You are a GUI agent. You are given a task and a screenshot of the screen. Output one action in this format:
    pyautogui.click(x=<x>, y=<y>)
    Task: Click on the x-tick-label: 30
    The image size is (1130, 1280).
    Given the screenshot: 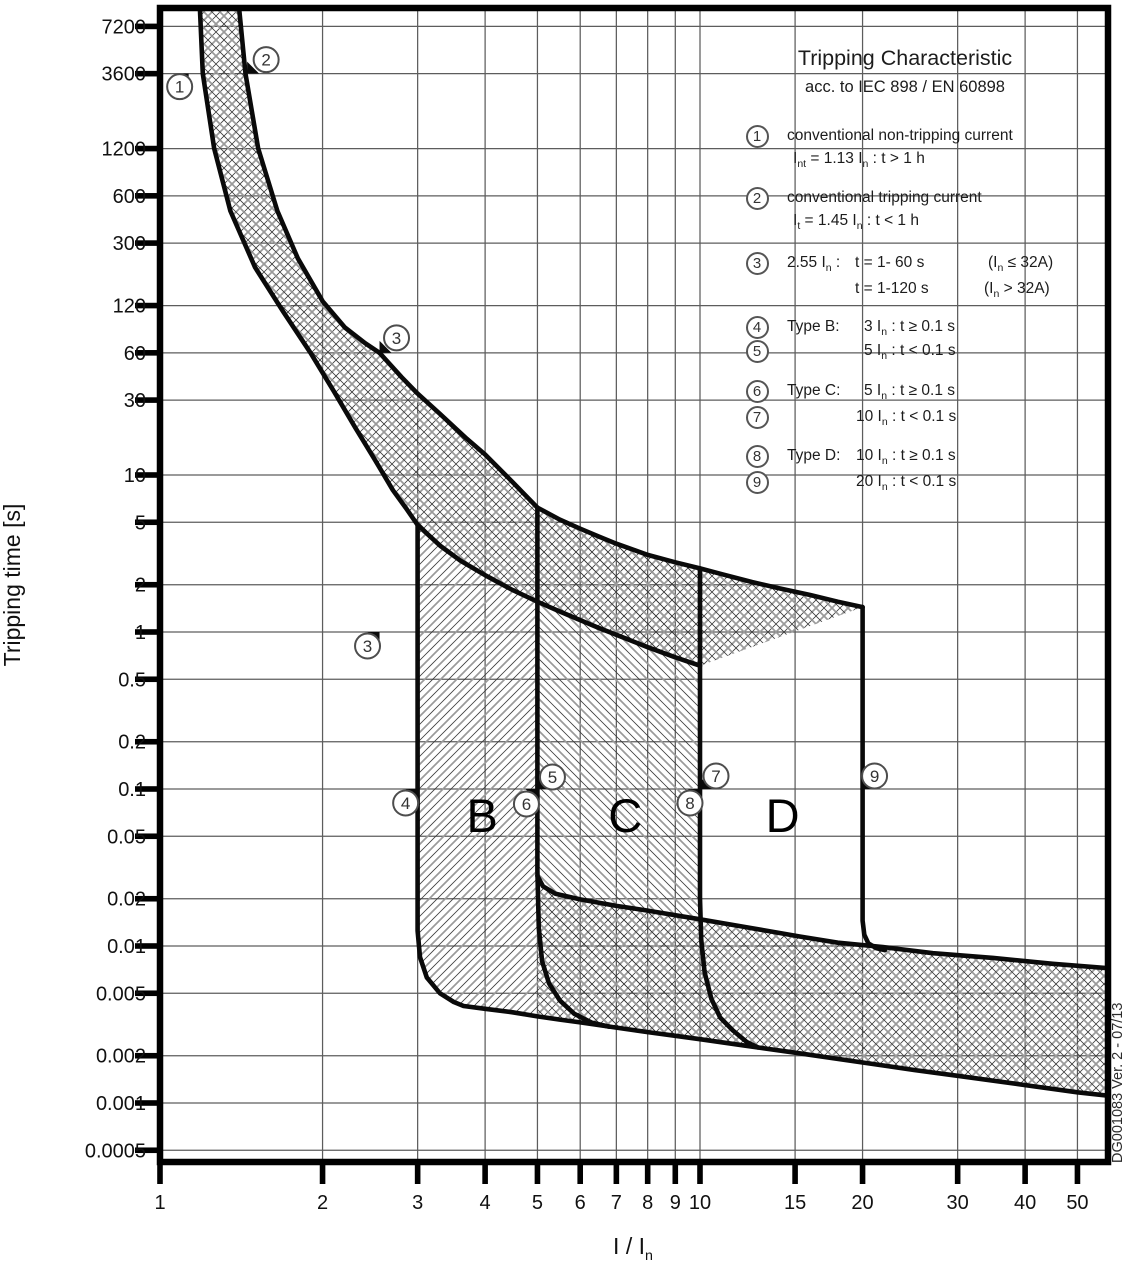 What is the action you would take?
    pyautogui.click(x=958, y=1203)
    